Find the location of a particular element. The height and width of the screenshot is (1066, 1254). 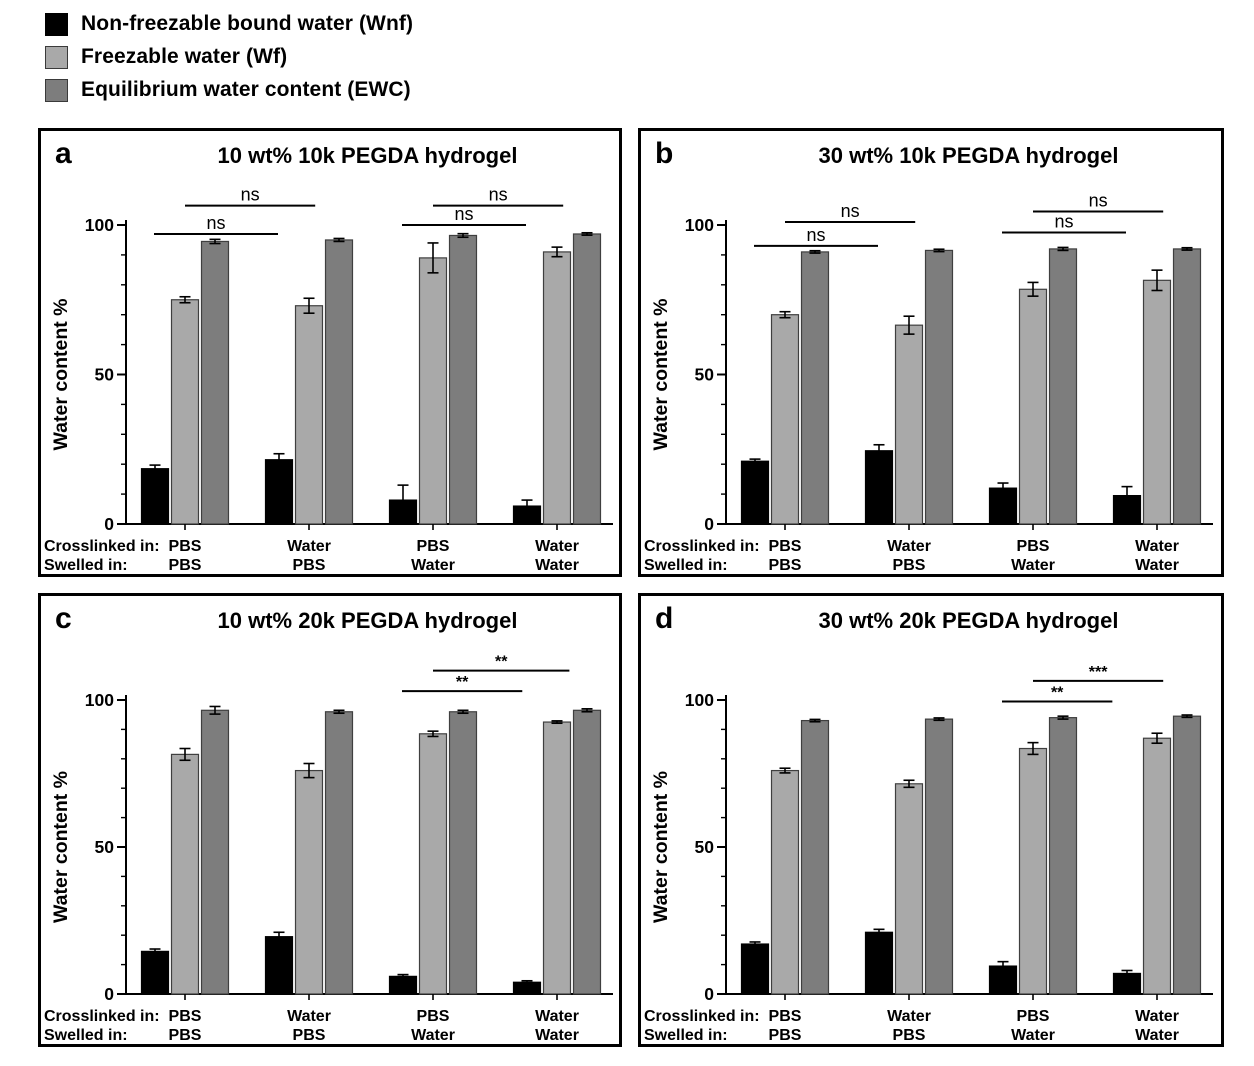

panel-letter-a: a is located at coordinates (63, 153).